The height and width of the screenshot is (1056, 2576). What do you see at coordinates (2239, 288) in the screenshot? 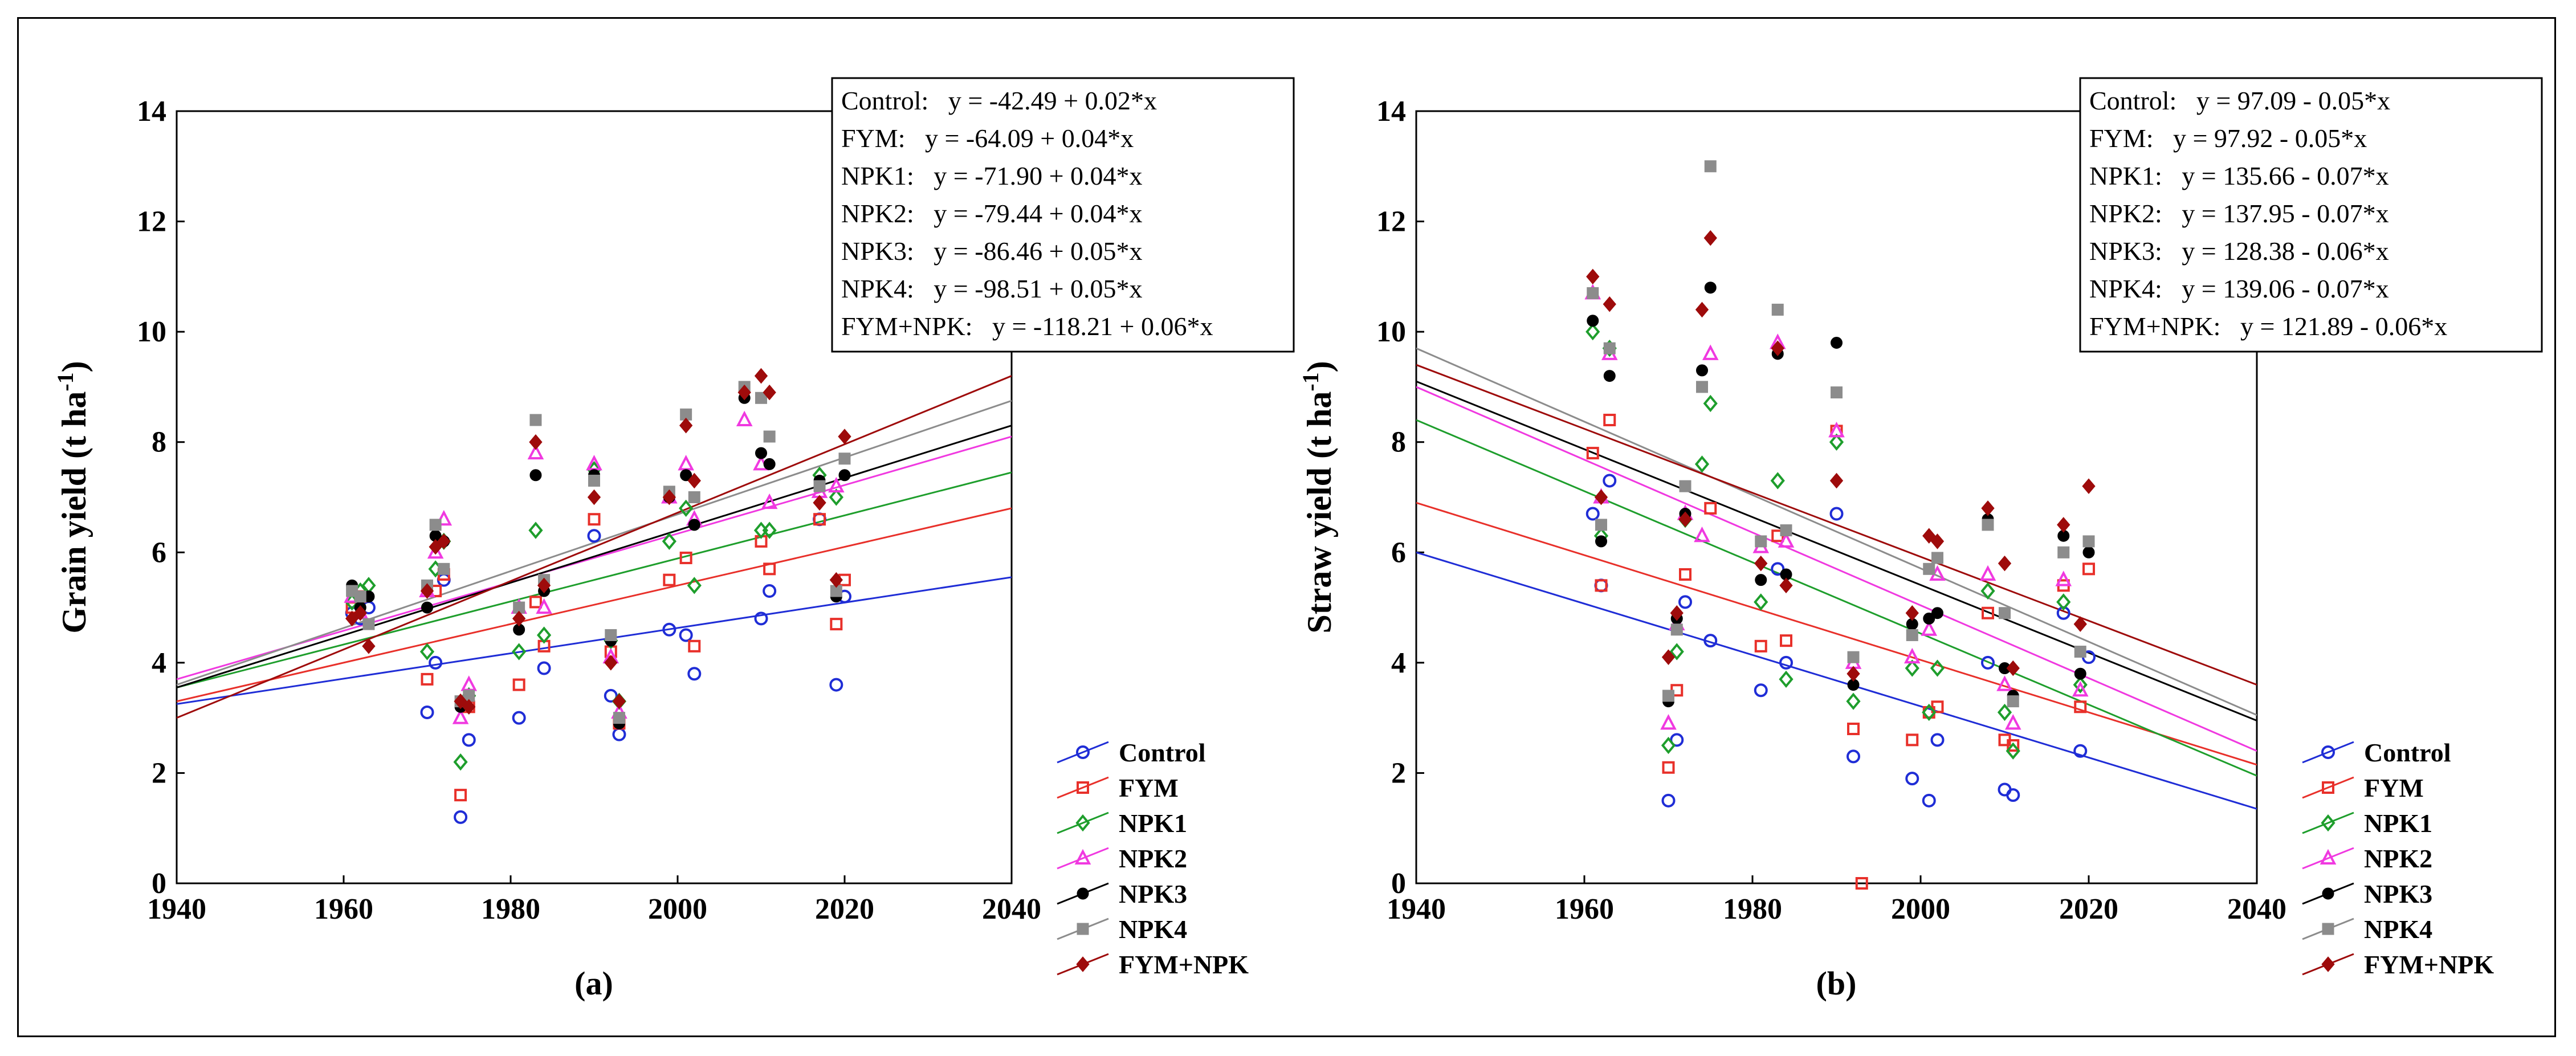
I see `equation-text: NPK4: y = 139.06 - 0.07*x` at bounding box center [2239, 288].